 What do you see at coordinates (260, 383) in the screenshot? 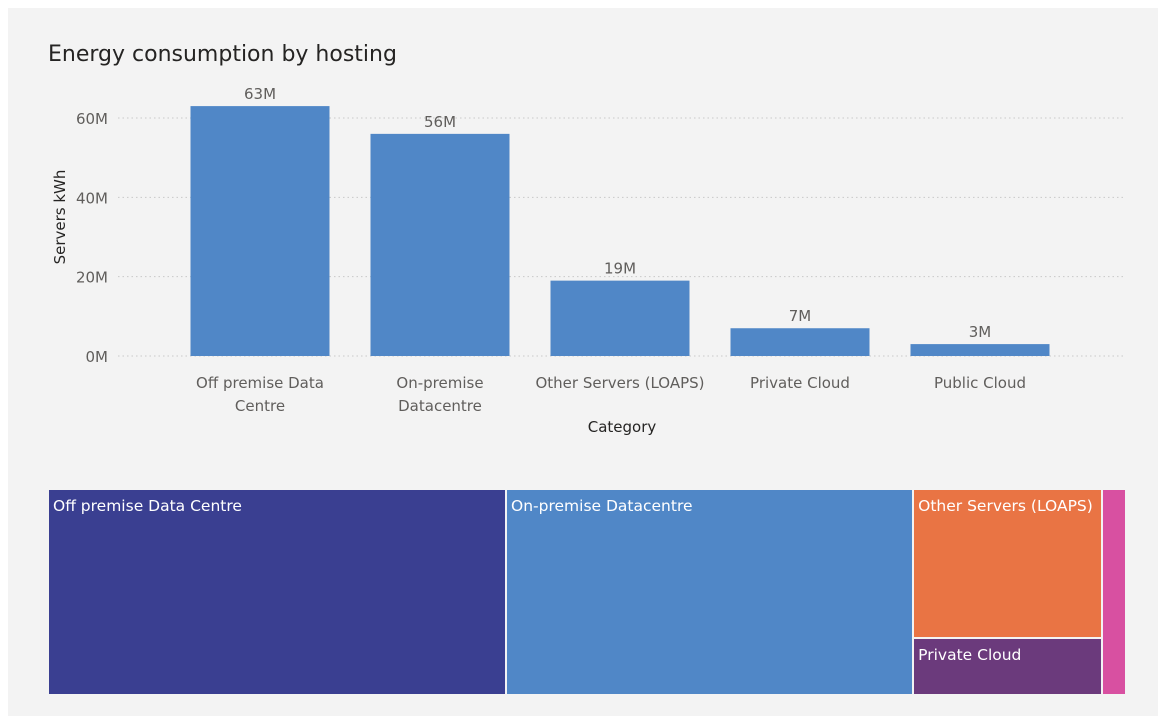
I see `x-tick-label: Off premise Data` at bounding box center [260, 383].